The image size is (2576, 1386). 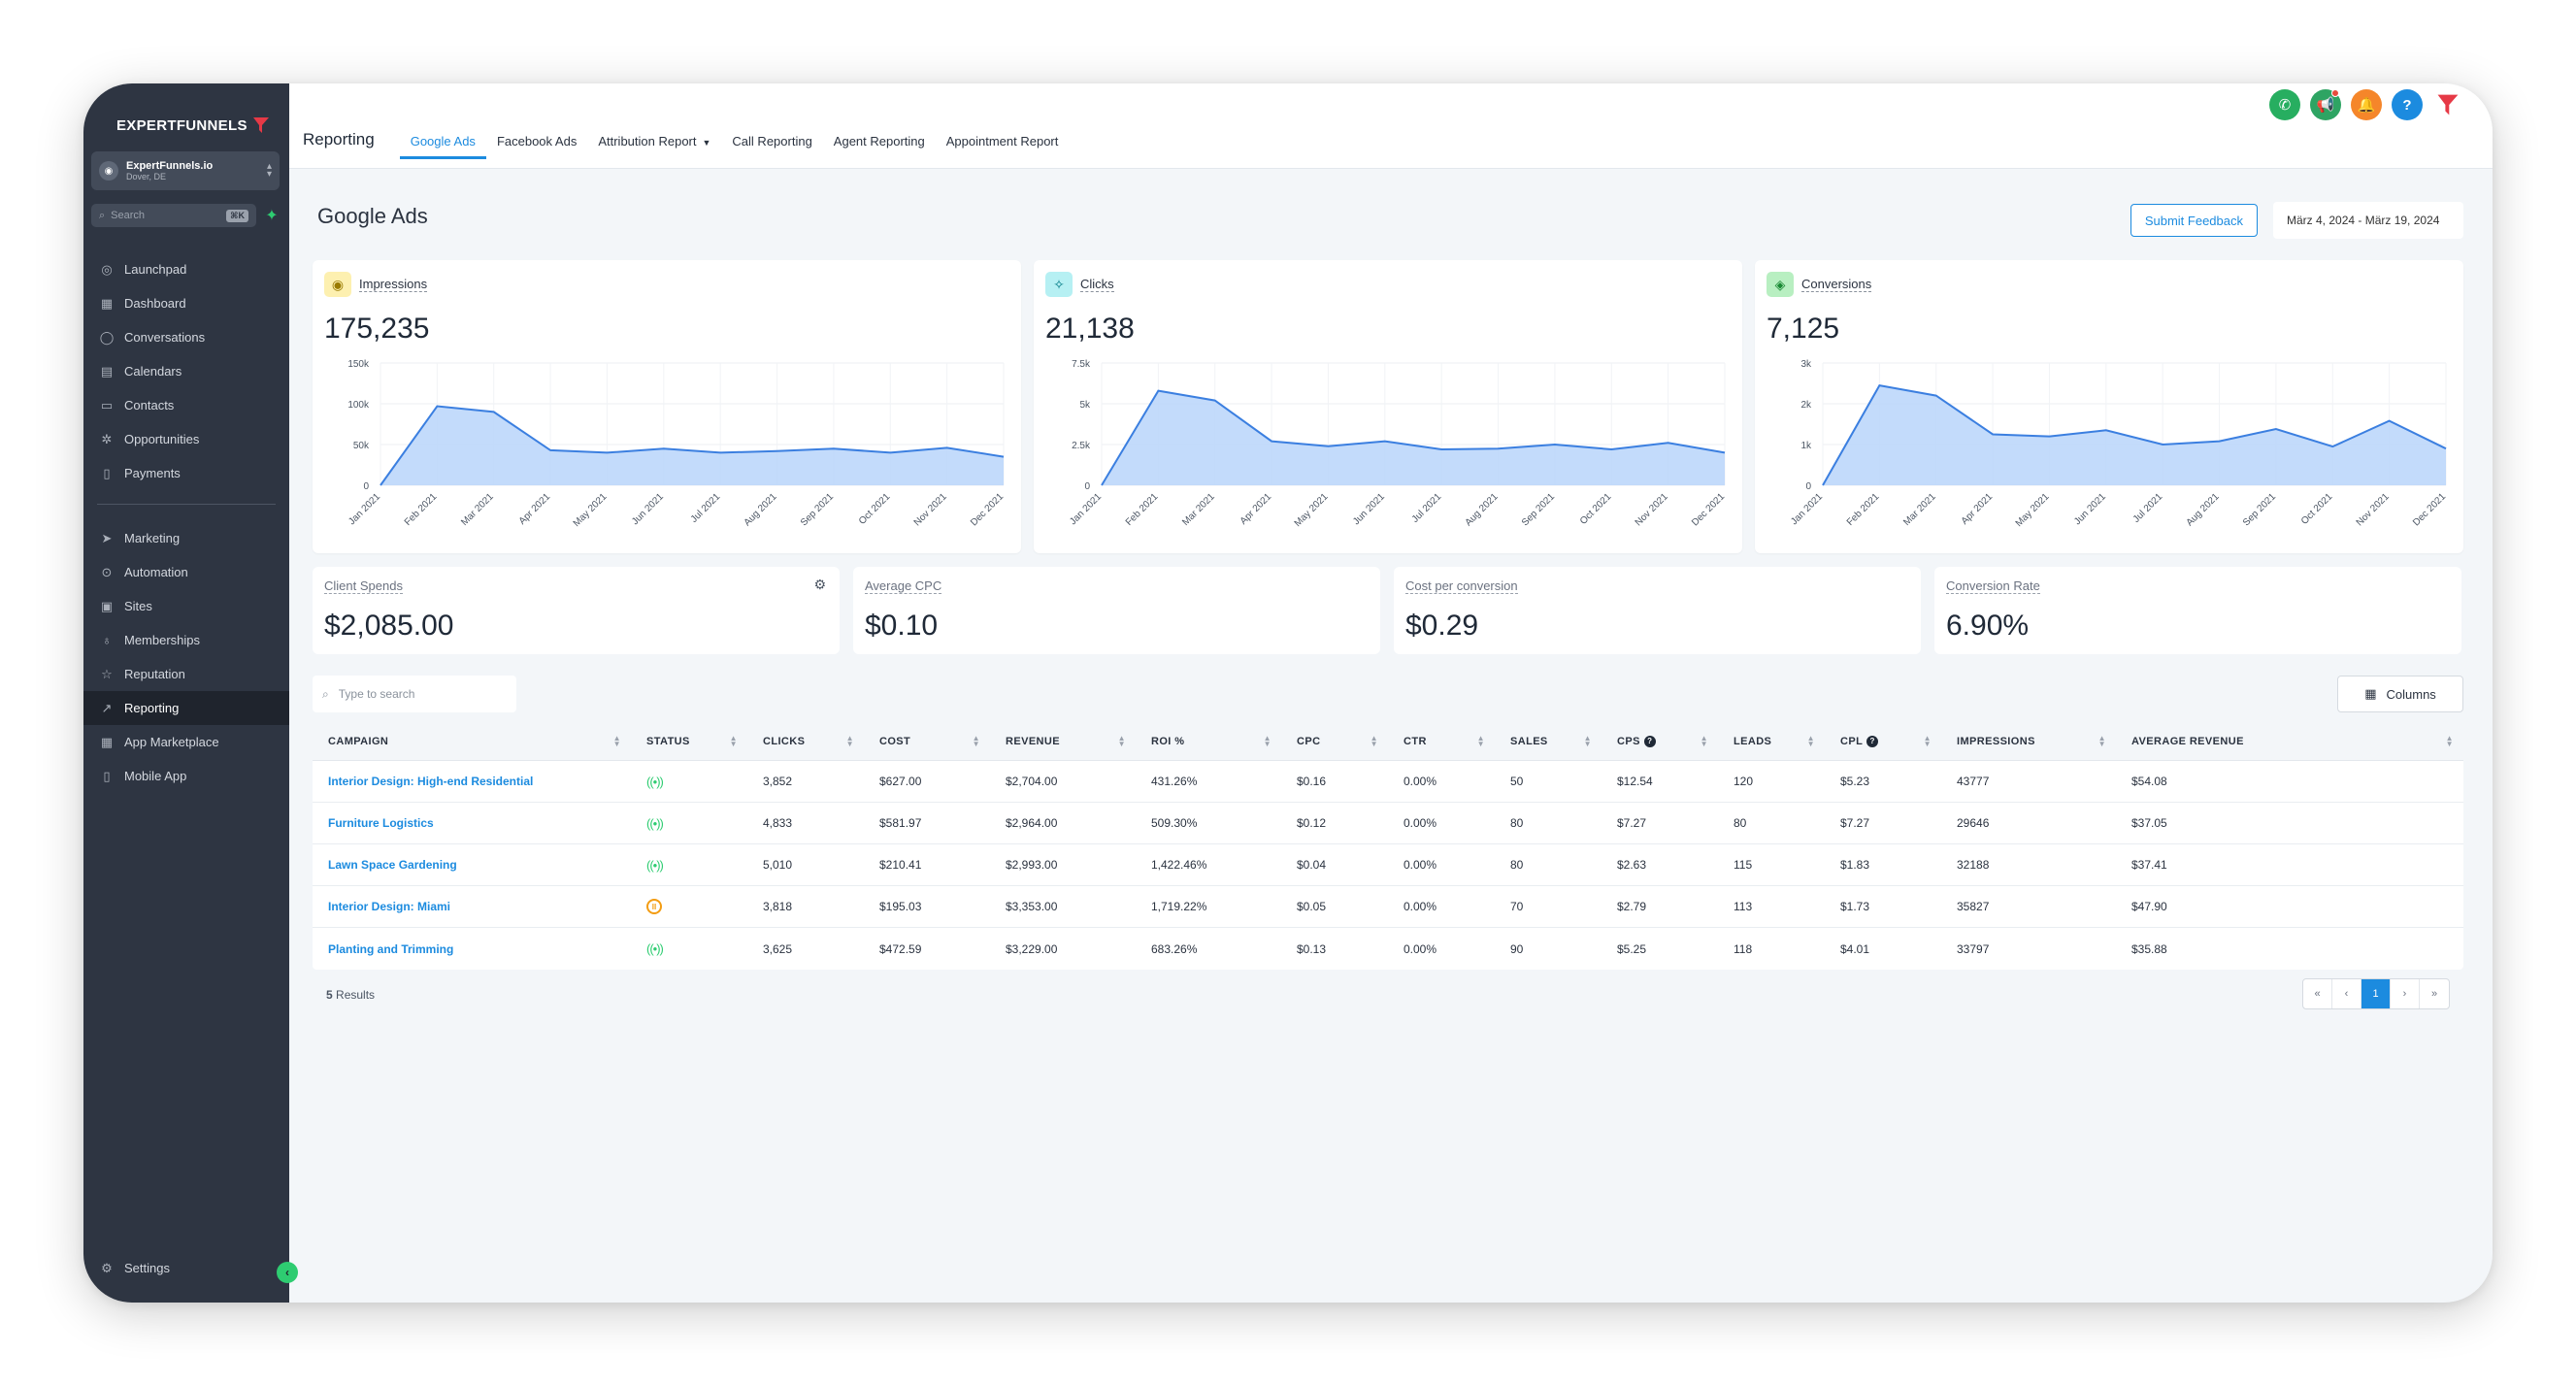 I want to click on leads-cell: 113, so click(x=1743, y=906).